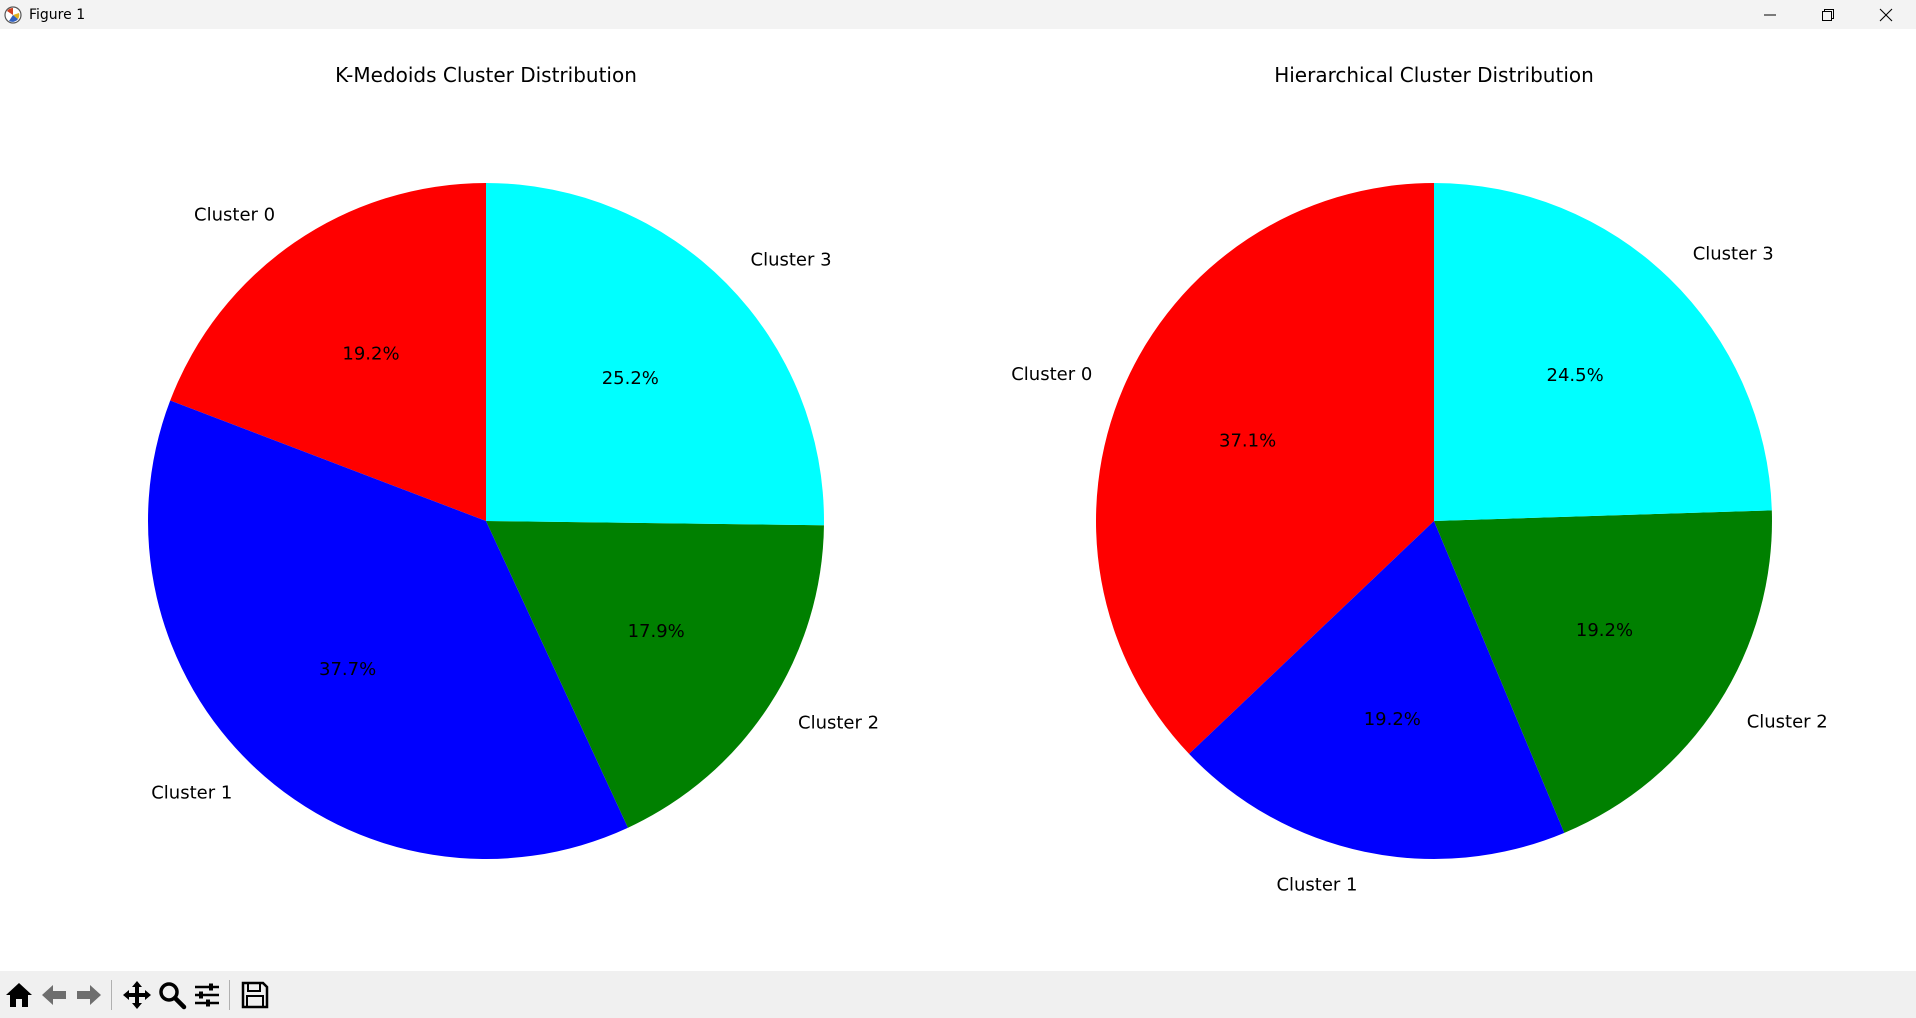  I want to click on save-icon, so click(255, 994).